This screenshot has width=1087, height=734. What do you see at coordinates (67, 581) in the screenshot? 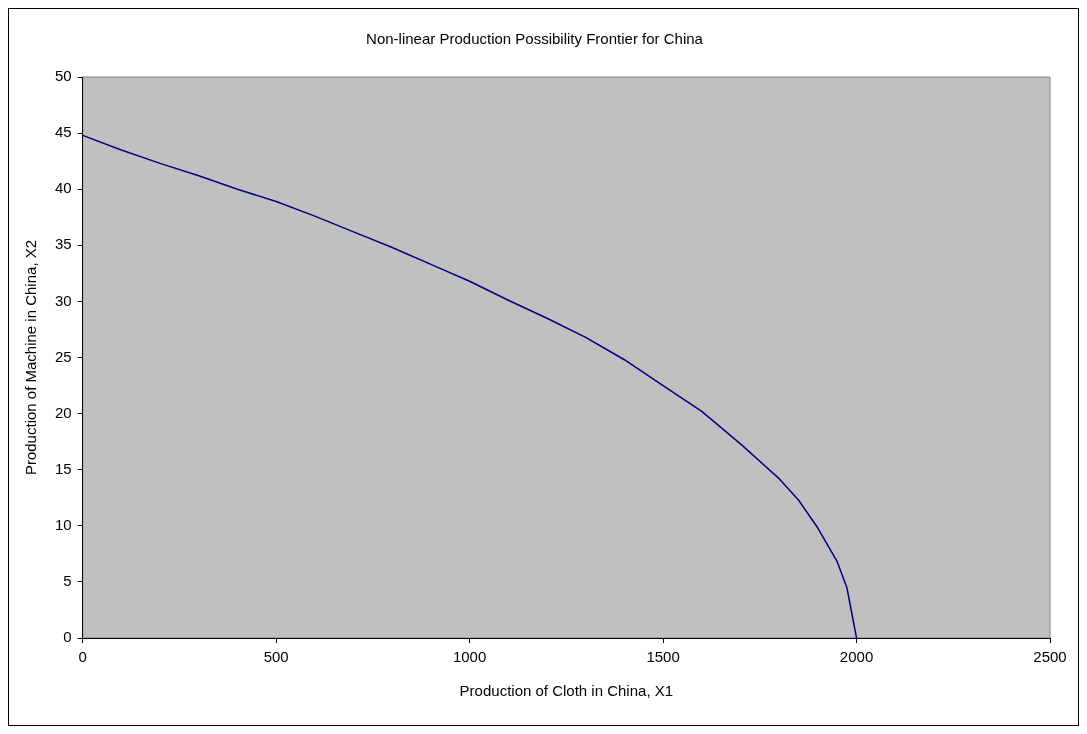
I see `y-tick-label: 5` at bounding box center [67, 581].